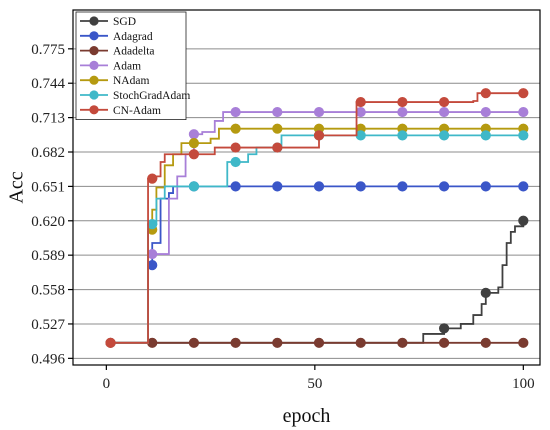 The width and height of the screenshot is (550, 430). What do you see at coordinates (48, 153) in the screenshot?
I see `y-tick-label: 0.682` at bounding box center [48, 153].